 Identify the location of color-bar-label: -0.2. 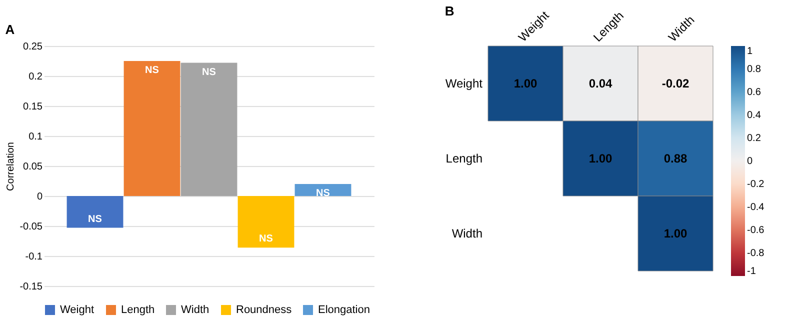
(756, 184).